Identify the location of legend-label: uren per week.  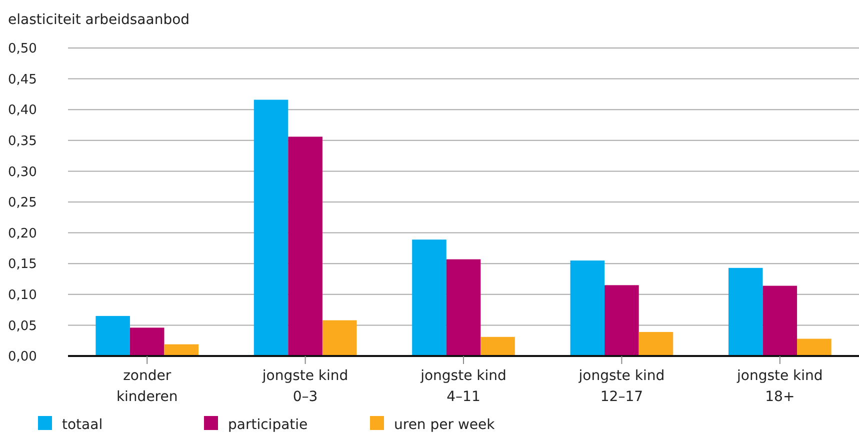
(445, 425).